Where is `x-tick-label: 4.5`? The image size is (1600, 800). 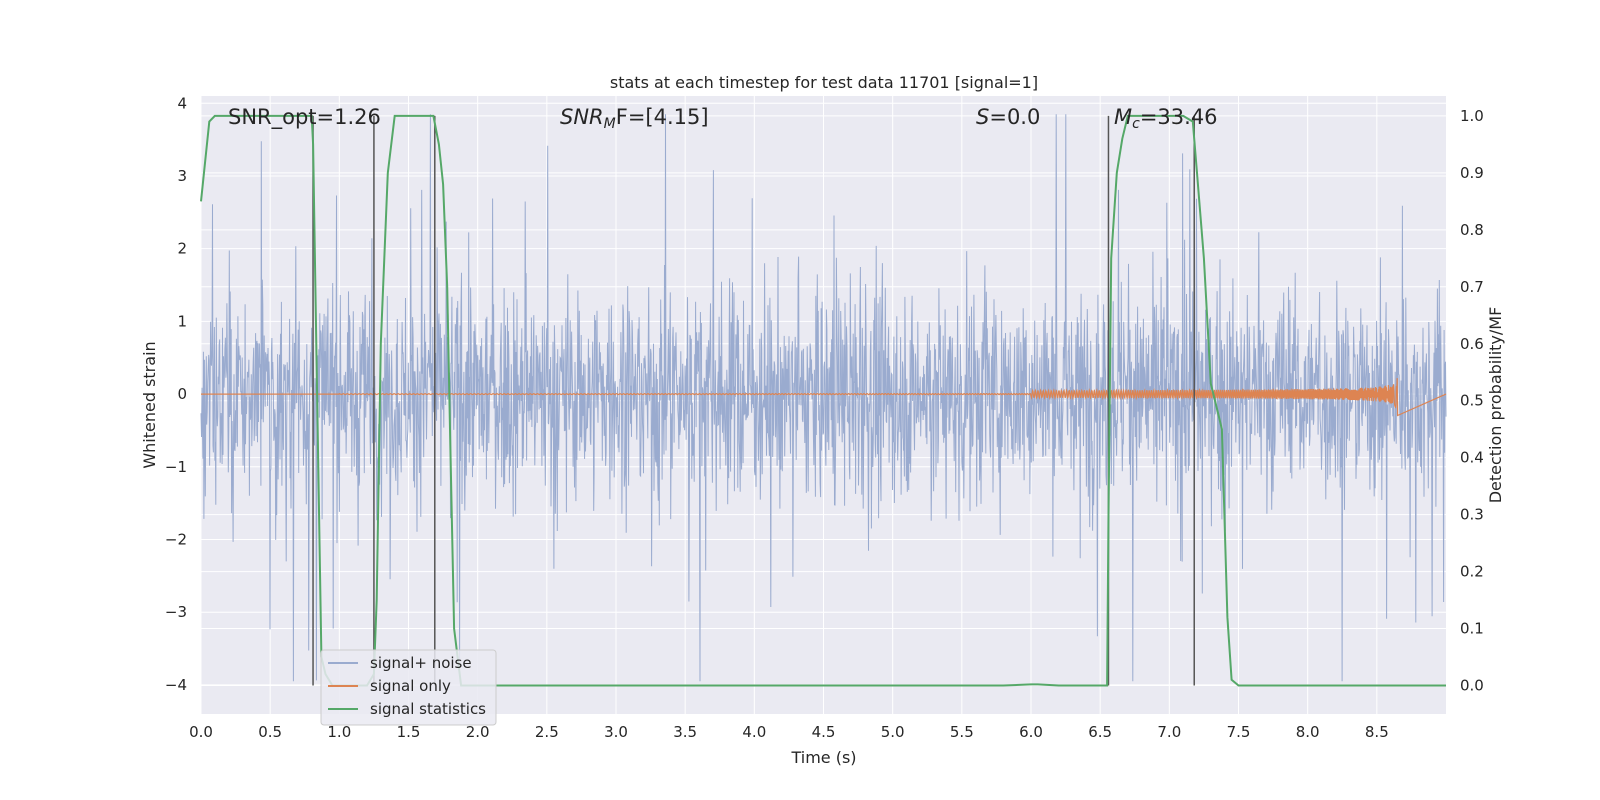 x-tick-label: 4.5 is located at coordinates (824, 732).